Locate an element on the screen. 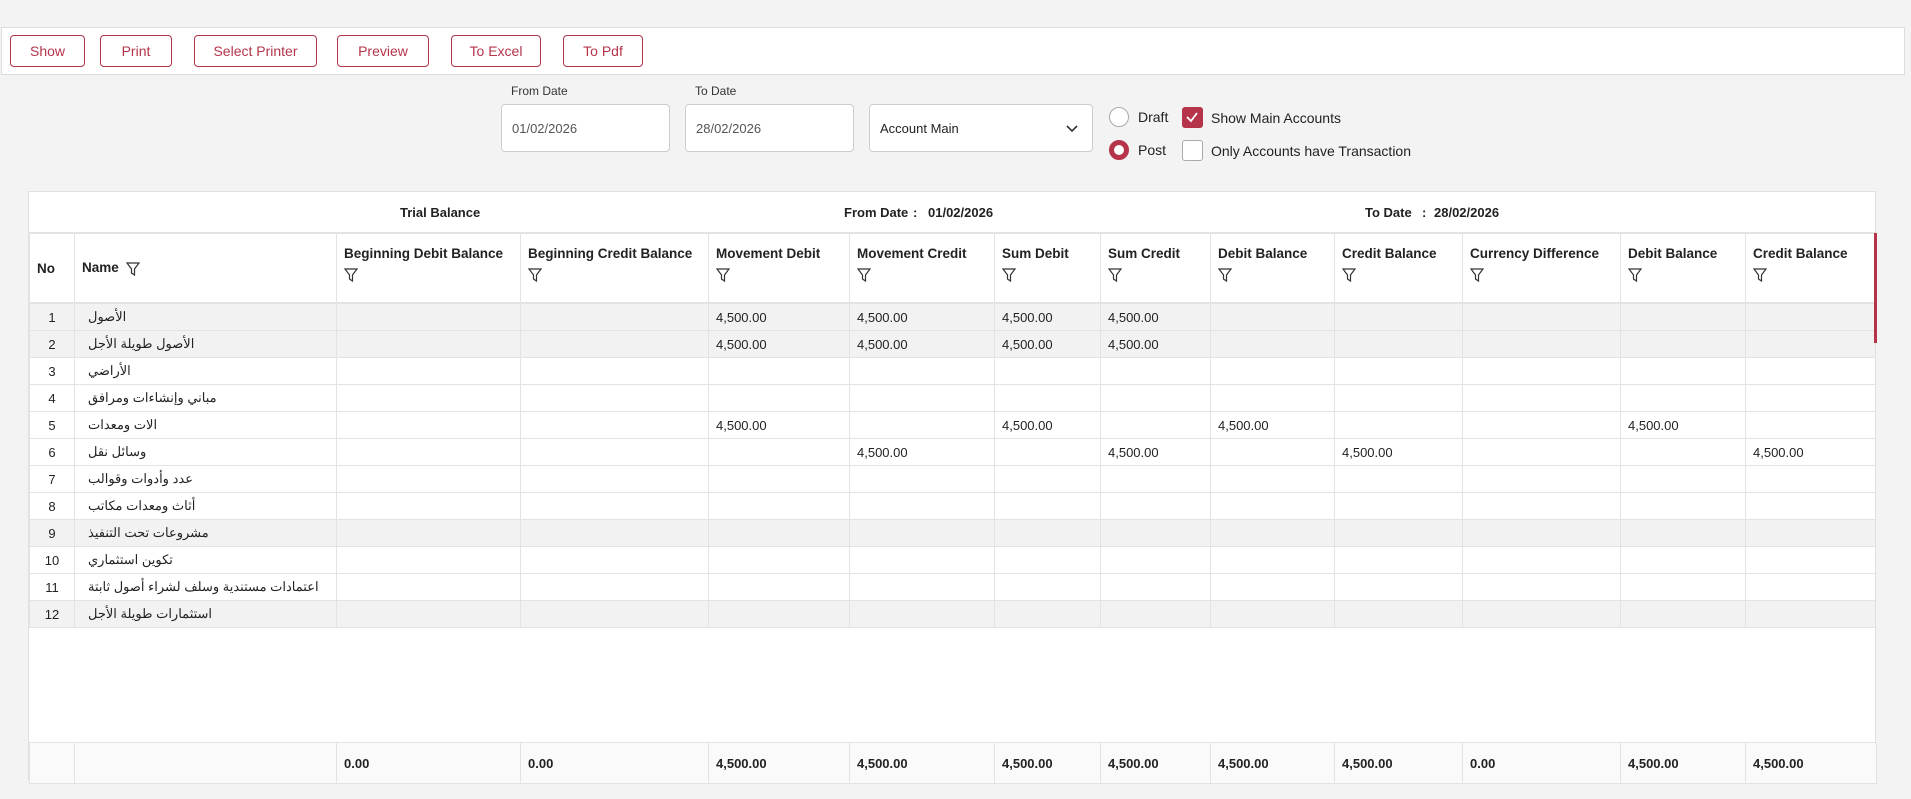 The width and height of the screenshot is (1911, 799). checkbox-label: Only Accounts have Transaction is located at coordinates (1311, 151).